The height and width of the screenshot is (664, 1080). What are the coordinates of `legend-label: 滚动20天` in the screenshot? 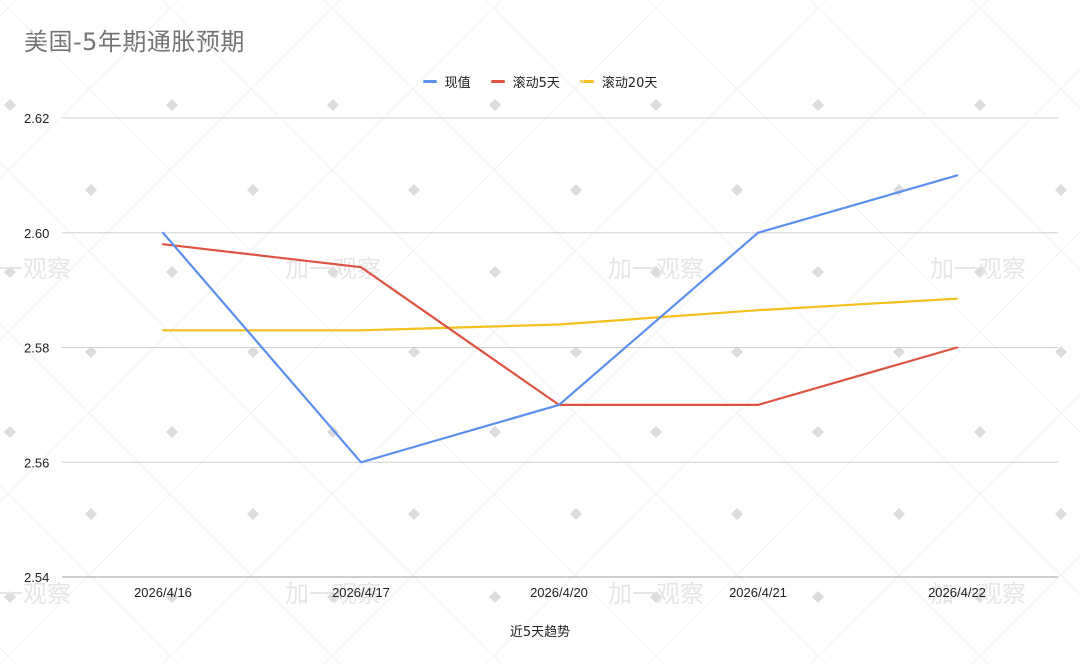 It's located at (629, 83).